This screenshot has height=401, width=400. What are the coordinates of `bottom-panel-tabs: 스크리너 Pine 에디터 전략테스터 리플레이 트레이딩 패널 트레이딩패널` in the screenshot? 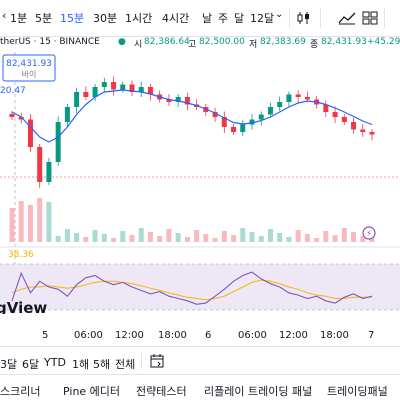 It's located at (200, 387).